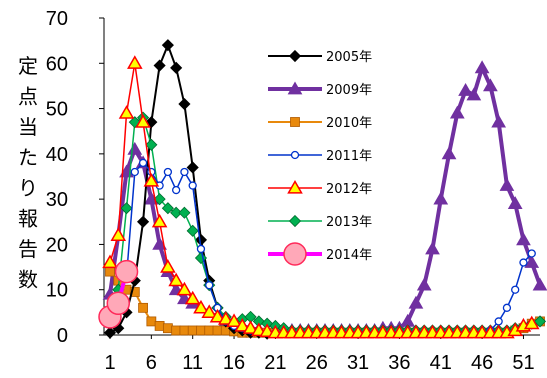  What do you see at coordinates (275, 363) in the screenshot?
I see `x-tick-label: 21` at bounding box center [275, 363].